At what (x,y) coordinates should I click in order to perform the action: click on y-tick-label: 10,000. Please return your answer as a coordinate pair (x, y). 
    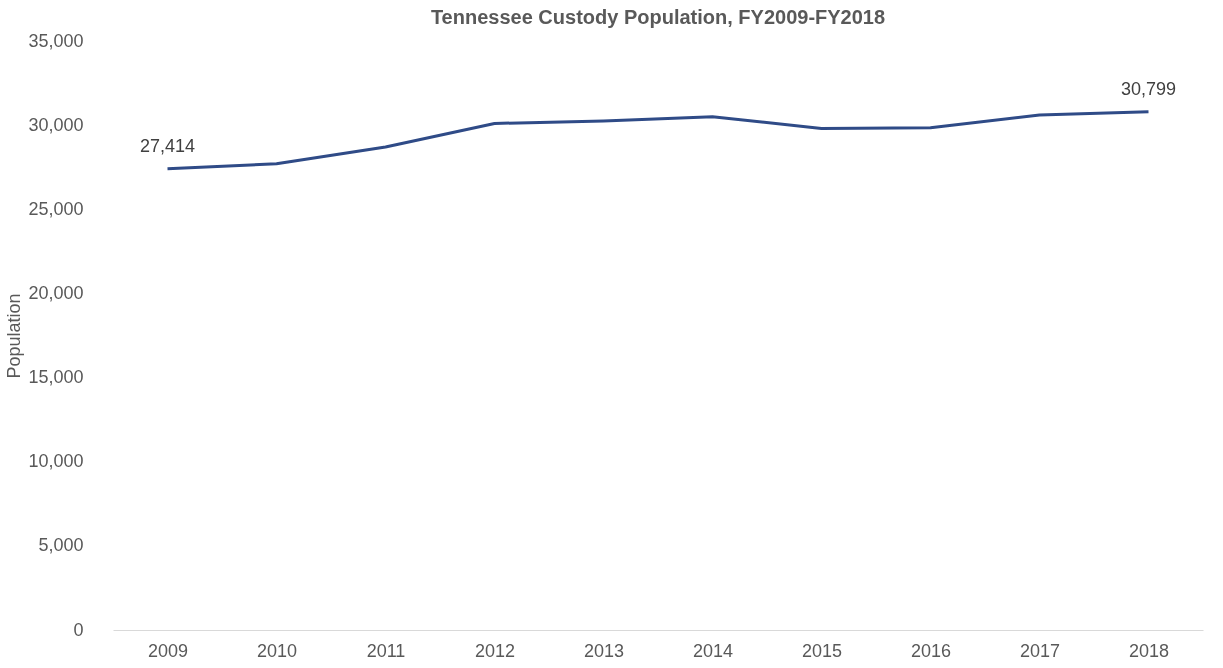
    Looking at the image, I should click on (56, 461).